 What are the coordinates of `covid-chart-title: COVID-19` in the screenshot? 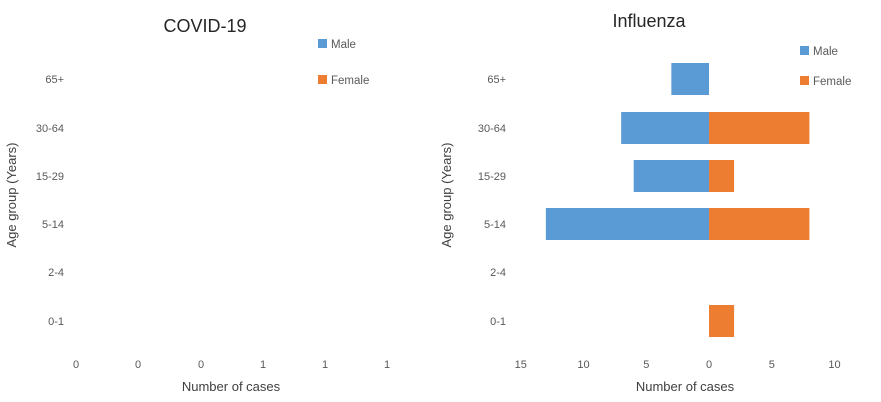 It's located at (204, 26).